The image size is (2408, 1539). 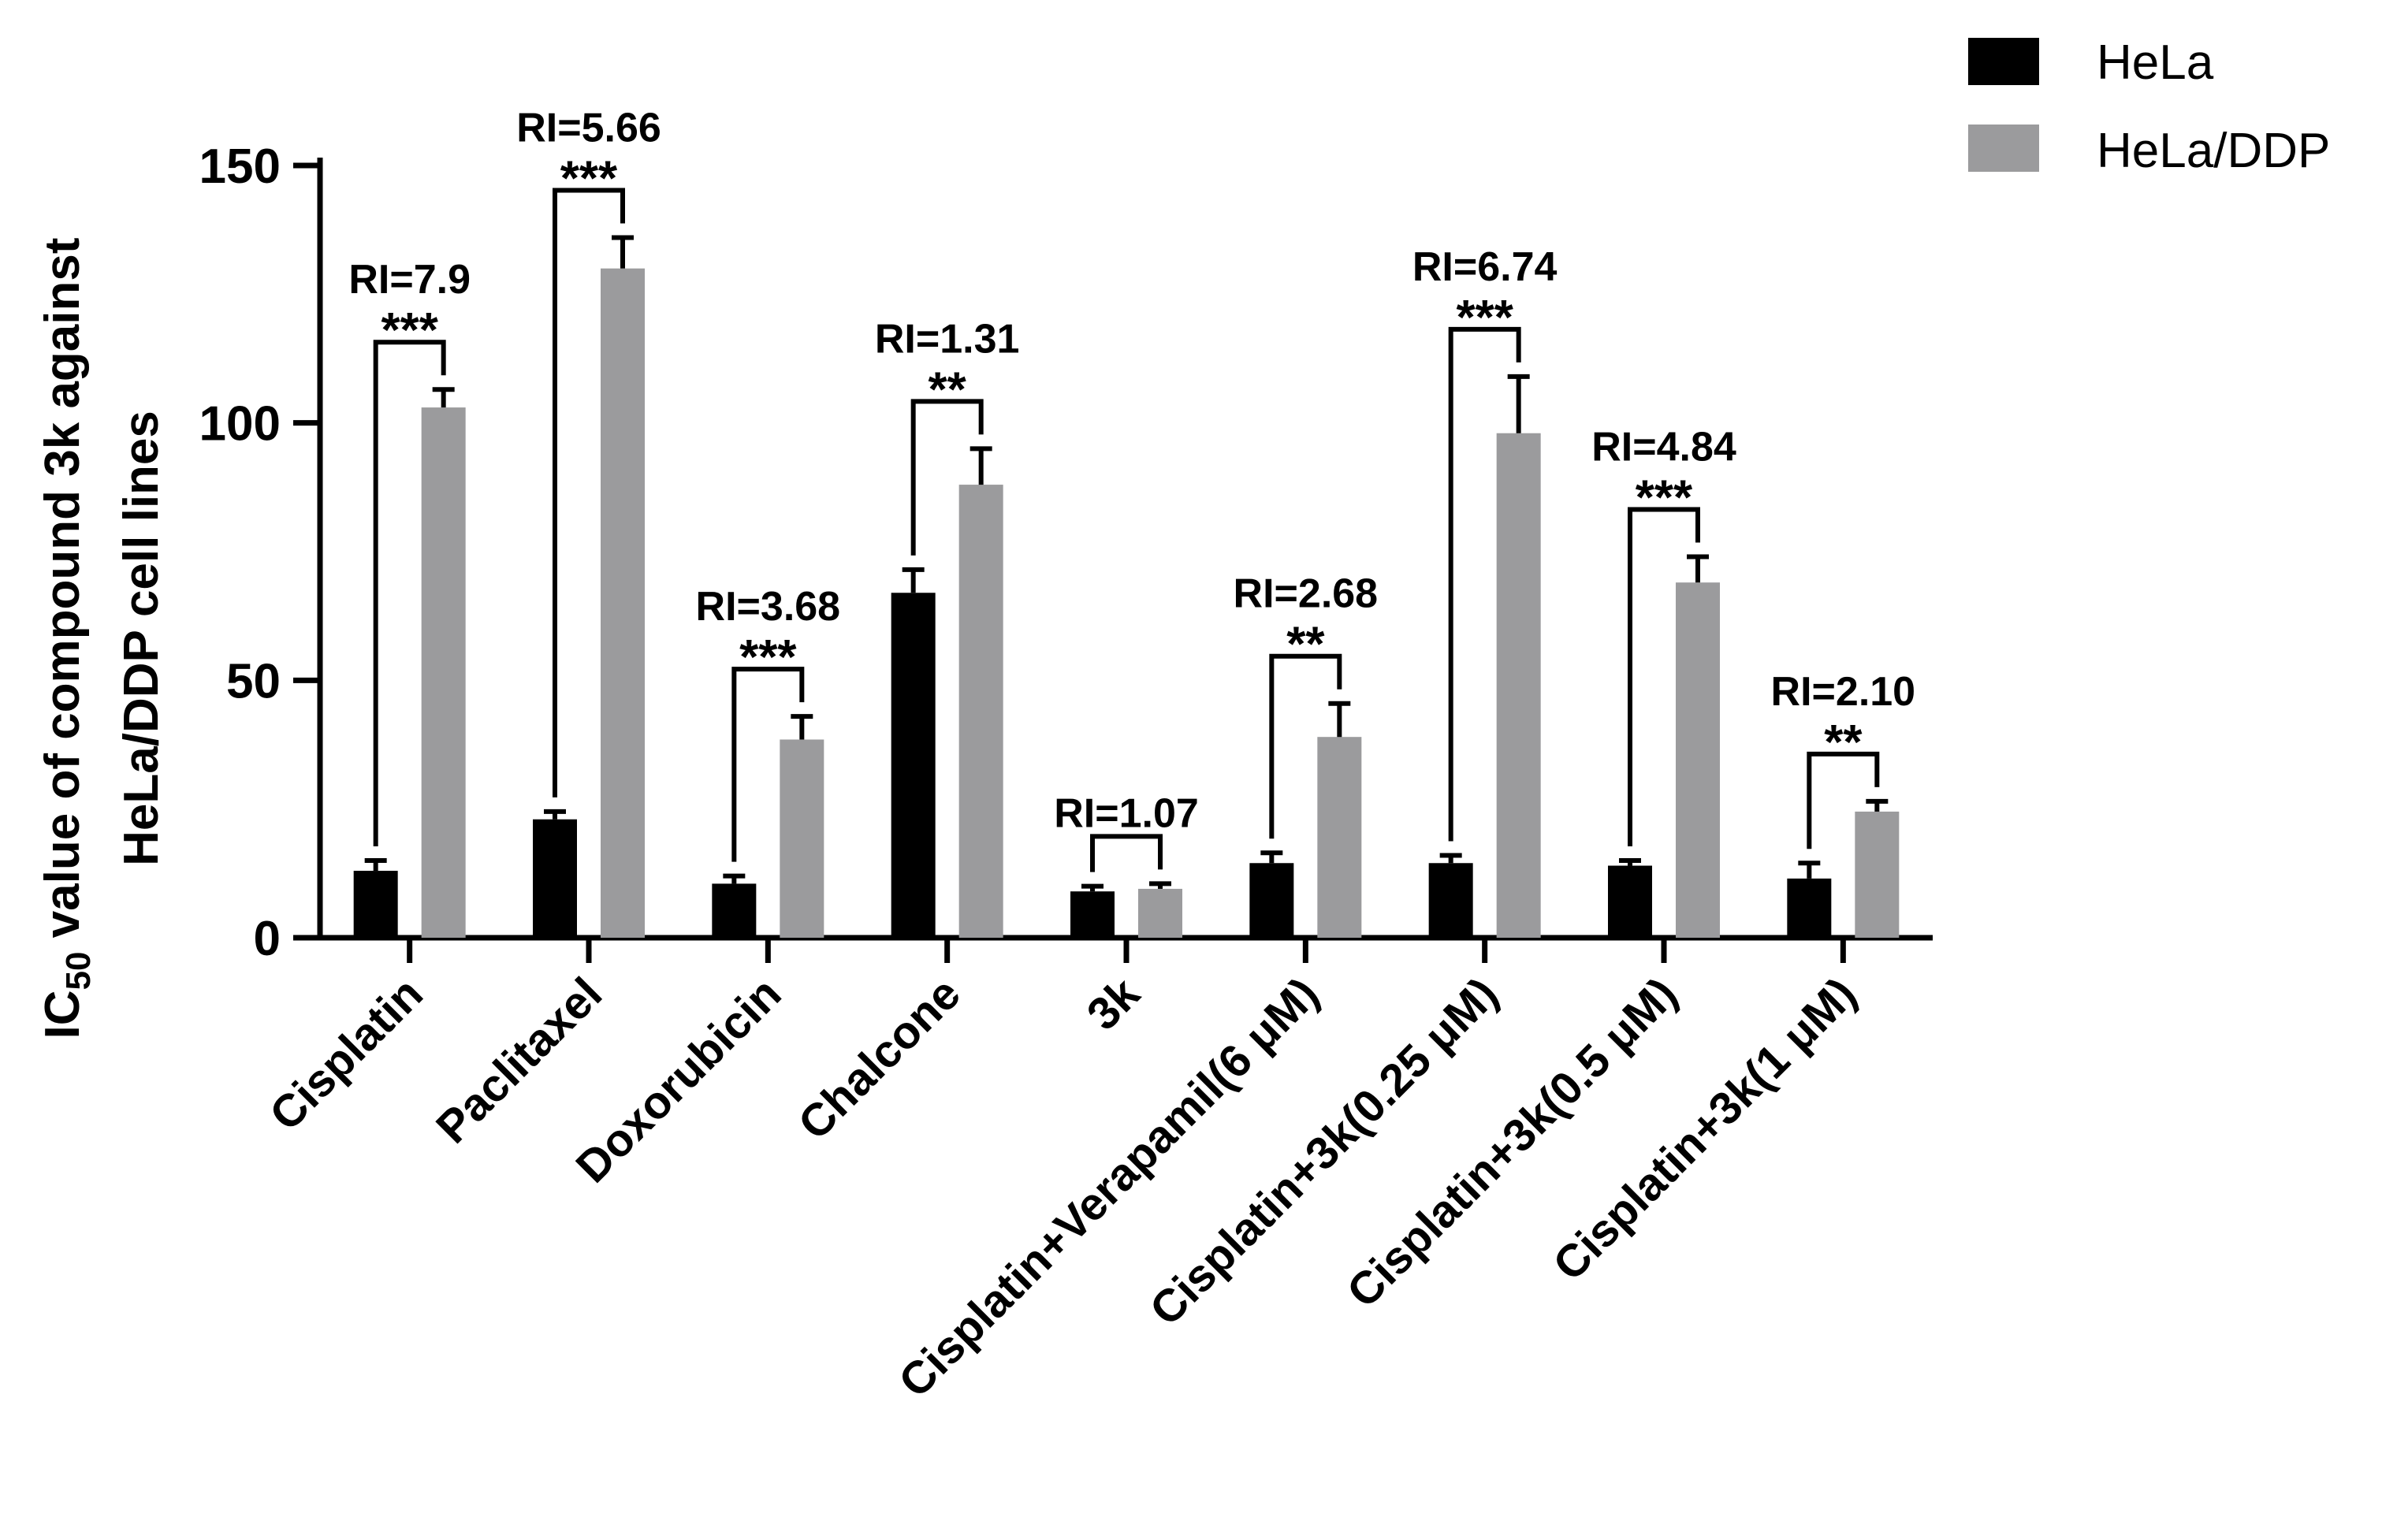 What do you see at coordinates (519, 1060) in the screenshot?
I see `x-tick-label: Paclitaxel` at bounding box center [519, 1060].